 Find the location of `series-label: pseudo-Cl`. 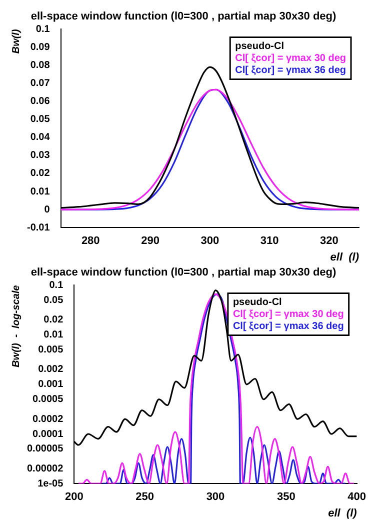

series-label: pseudo-Cl is located at coordinates (257, 302).